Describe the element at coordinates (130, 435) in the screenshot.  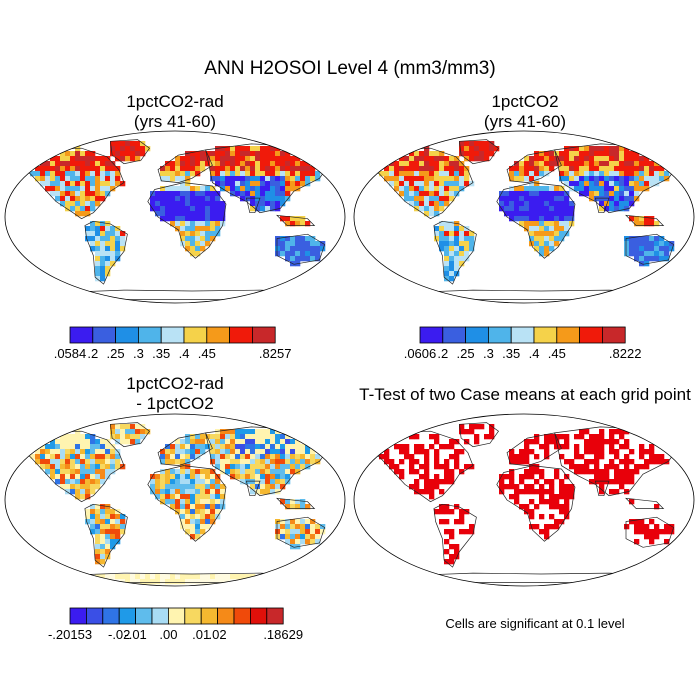
I see `coastline-greenland` at that location.